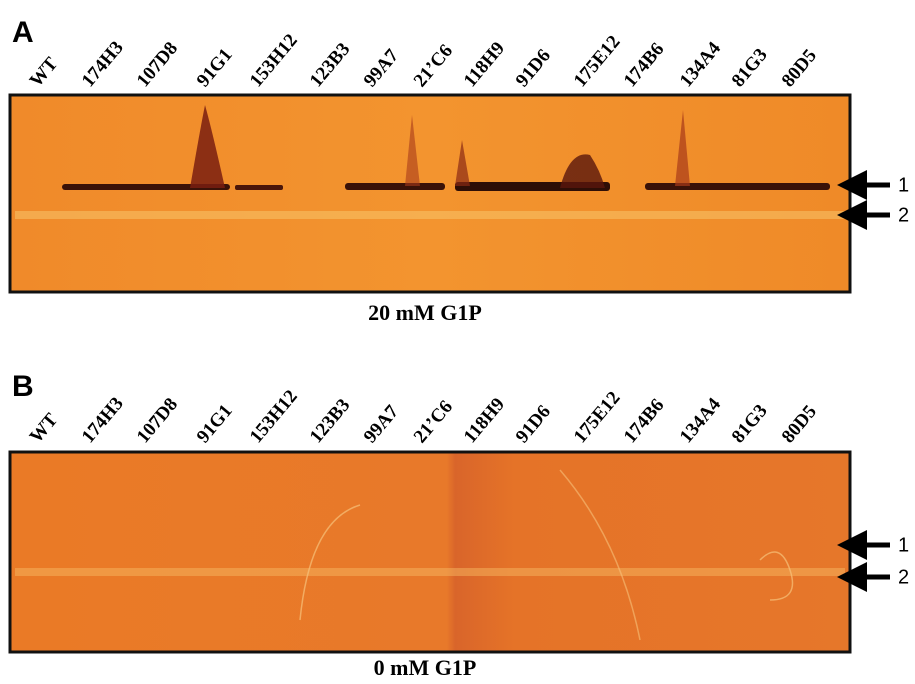 Image resolution: width=915 pixels, height=684 pixels. What do you see at coordinates (425, 667) in the screenshot?
I see `caption: 0 mM G1P` at bounding box center [425, 667].